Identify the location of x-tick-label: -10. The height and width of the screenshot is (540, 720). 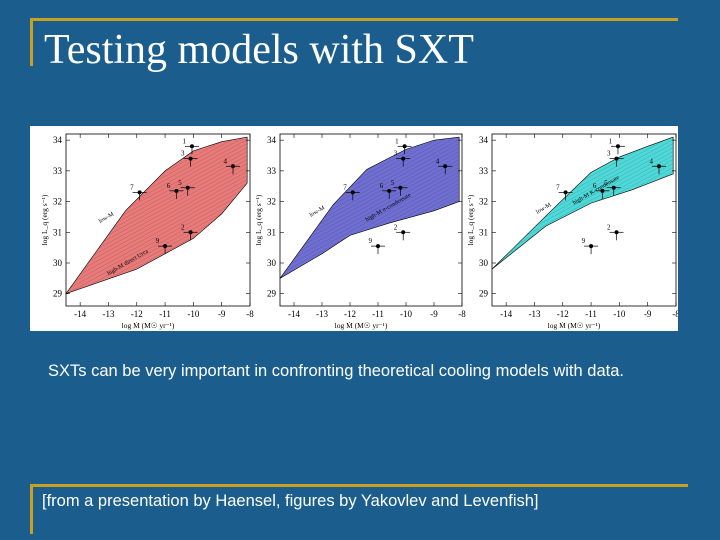
(193, 314).